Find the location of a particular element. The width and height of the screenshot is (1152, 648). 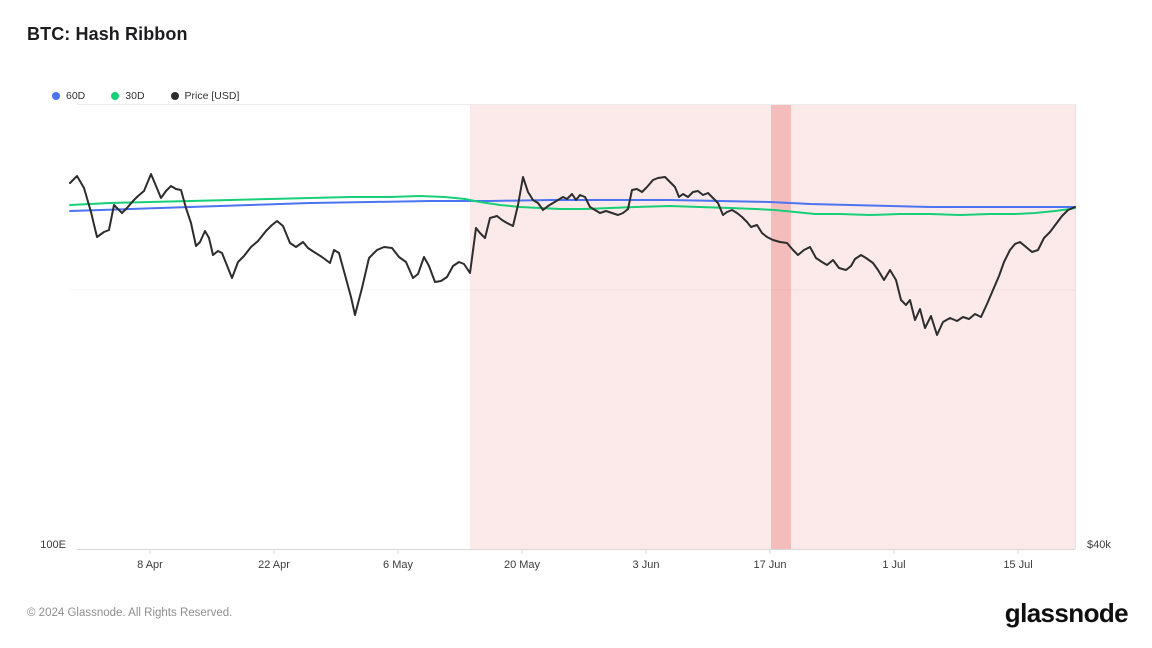

chart-legend: 60D 30D Price [USD] is located at coordinates (145, 96).